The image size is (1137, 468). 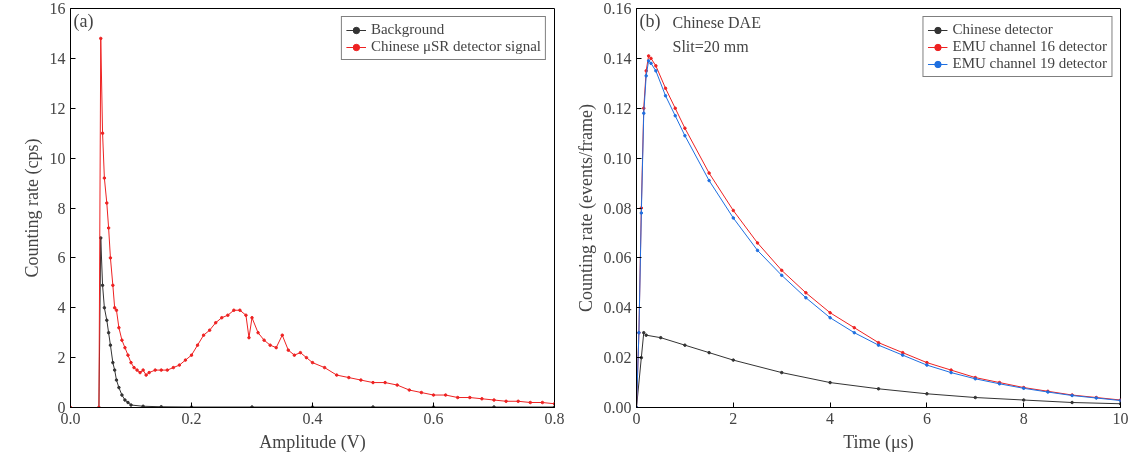 I want to click on y-tick-label: 14, so click(x=57, y=58).